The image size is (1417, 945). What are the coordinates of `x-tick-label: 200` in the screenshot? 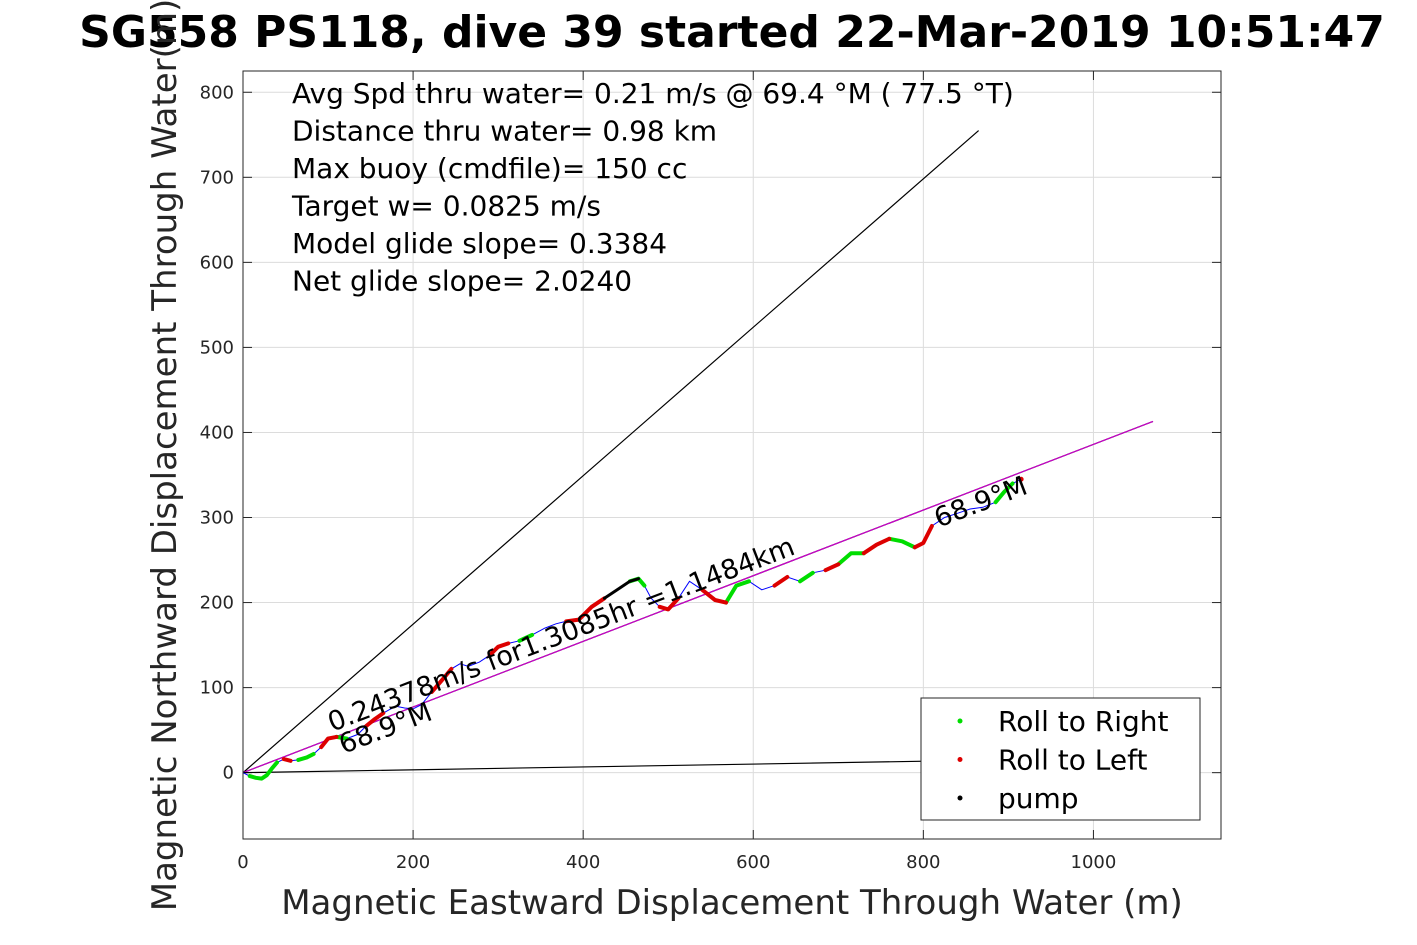 It's located at (413, 862).